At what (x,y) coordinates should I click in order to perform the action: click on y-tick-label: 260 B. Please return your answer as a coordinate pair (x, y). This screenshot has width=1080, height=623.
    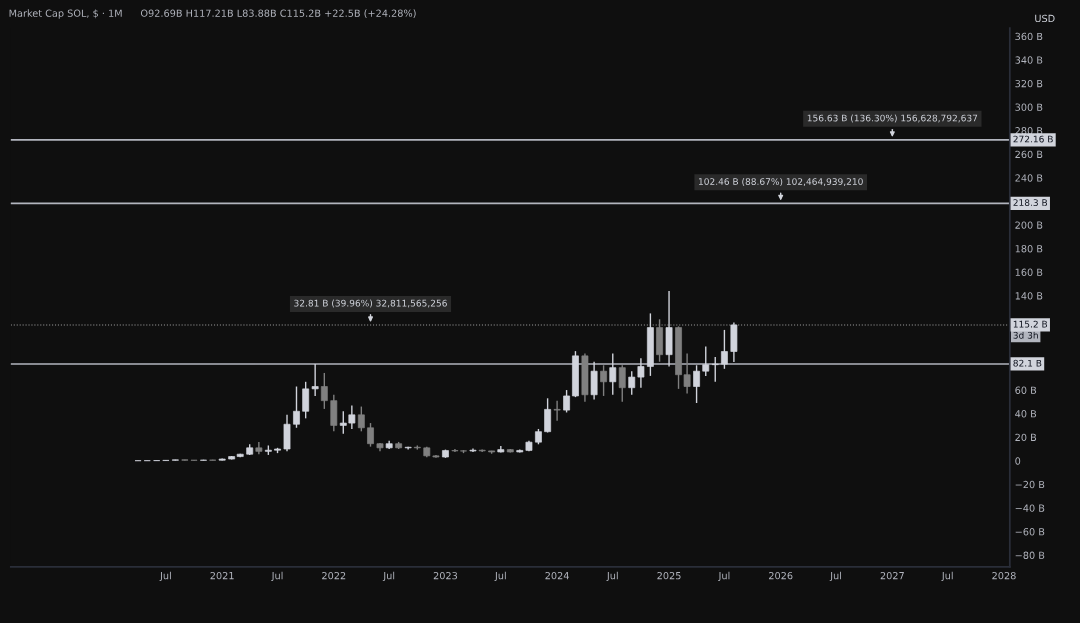
    Looking at the image, I should click on (1029, 154).